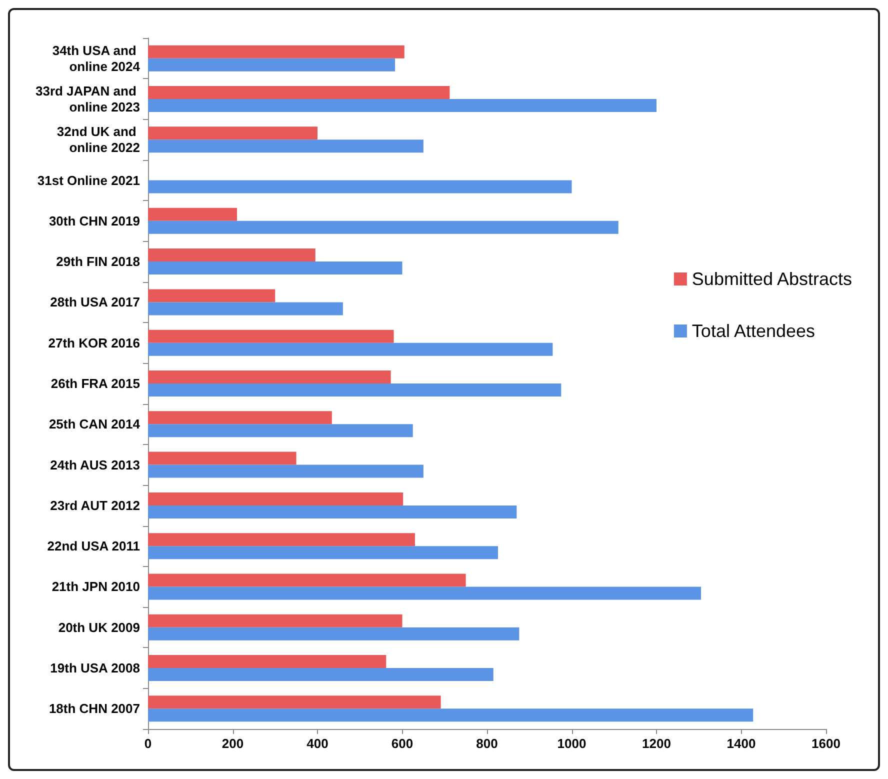 The width and height of the screenshot is (888, 779). What do you see at coordinates (98, 140) in the screenshot?
I see `y-tick-label: 32nd UK and online 2022` at bounding box center [98, 140].